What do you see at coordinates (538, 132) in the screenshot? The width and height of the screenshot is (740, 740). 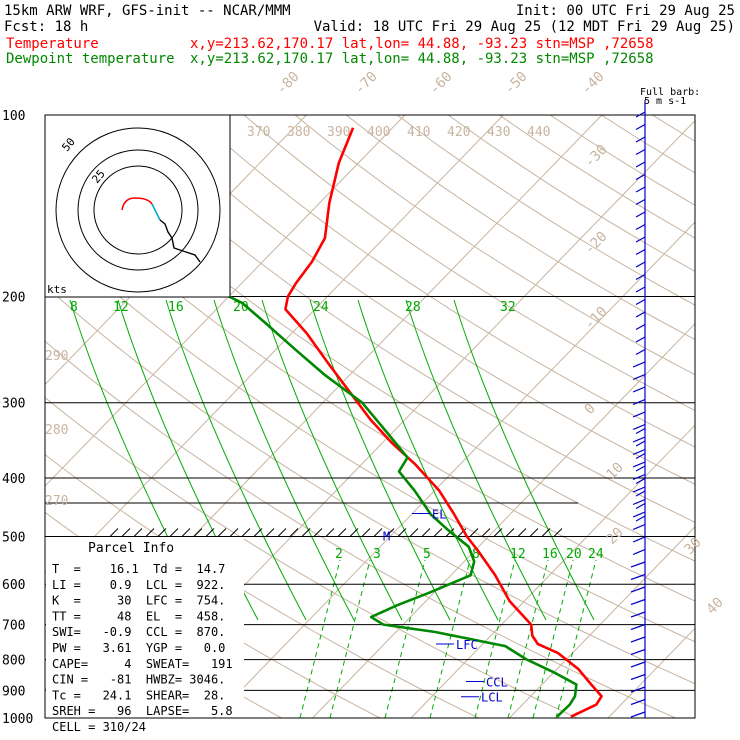 I see `theta-label: 440` at bounding box center [538, 132].